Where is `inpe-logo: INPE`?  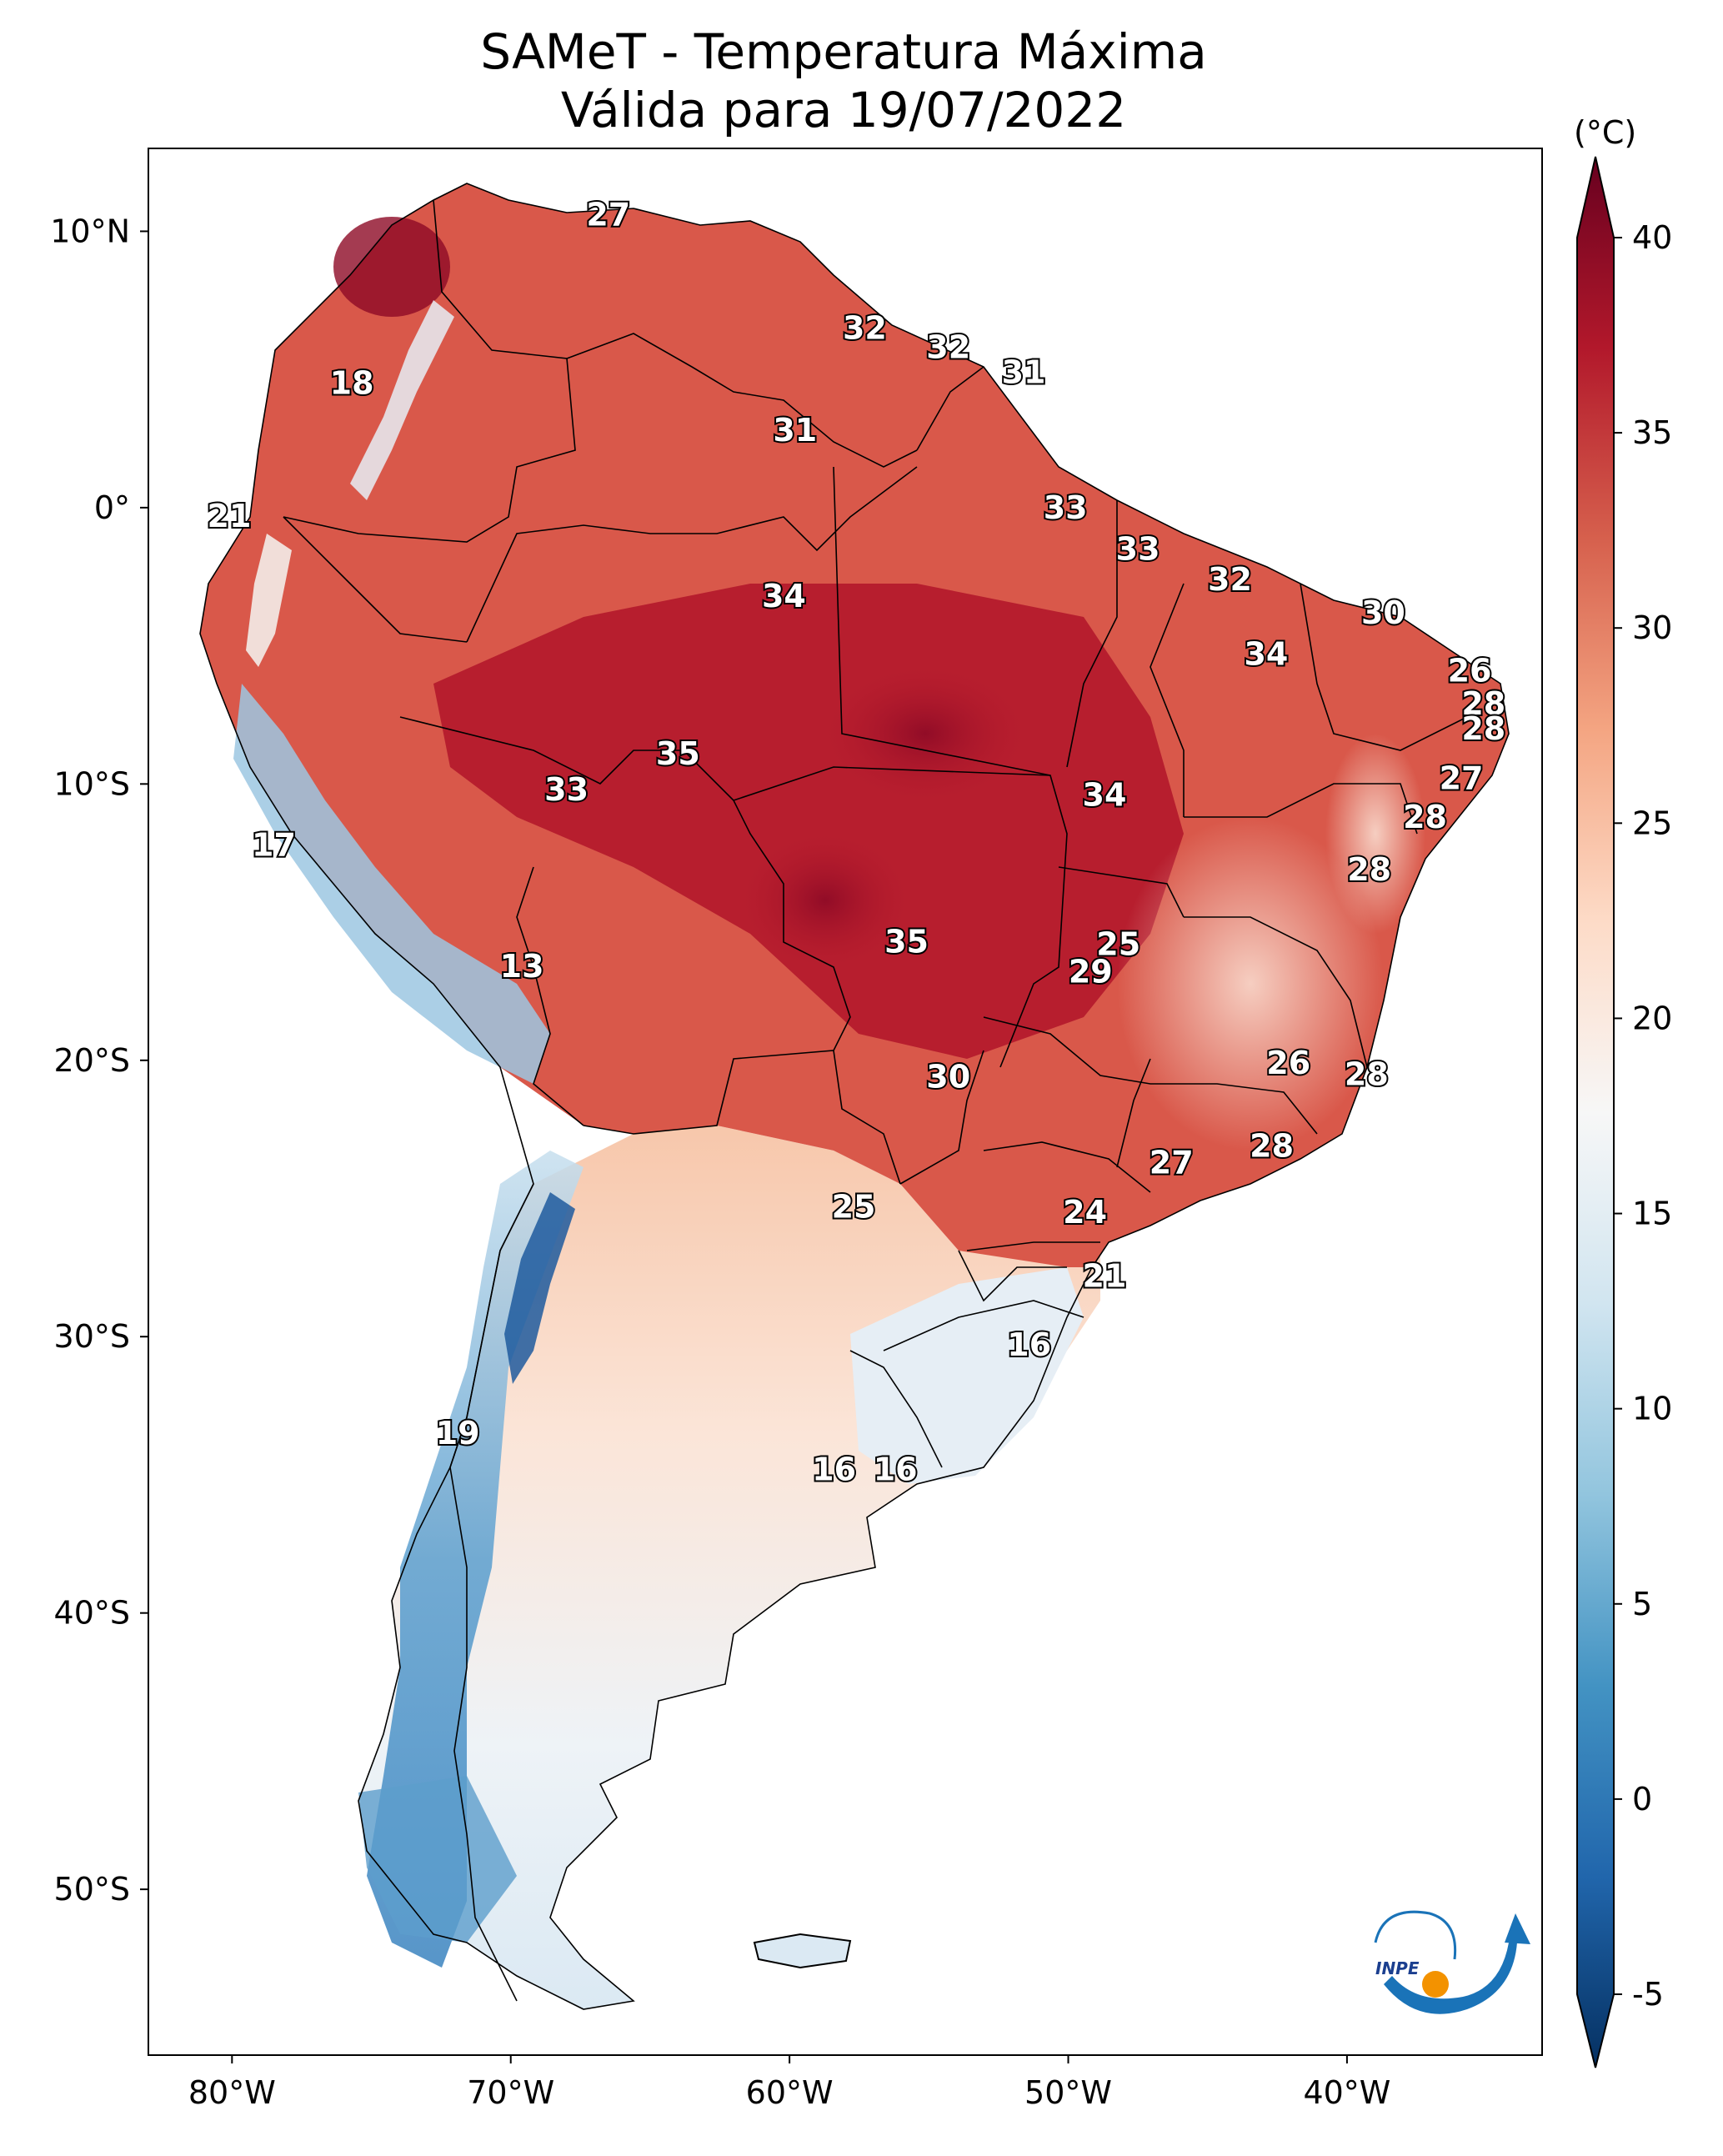 inpe-logo: INPE is located at coordinates (1452, 1962).